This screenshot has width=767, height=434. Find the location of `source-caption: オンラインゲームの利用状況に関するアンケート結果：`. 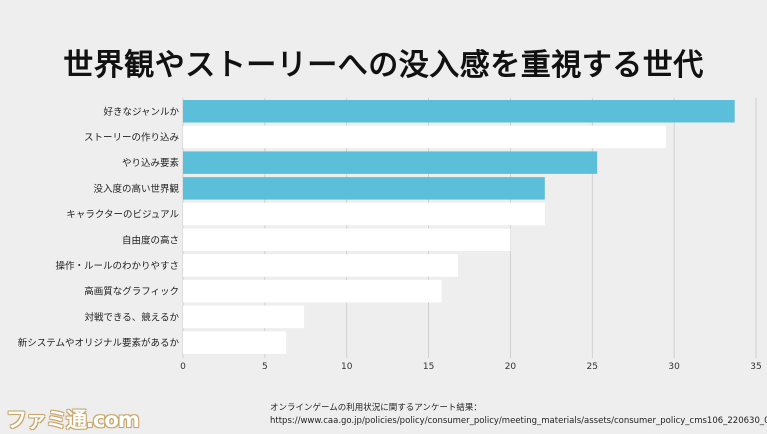

source-caption: オンラインゲームの利用状況に関するアンケート結果： is located at coordinates (376, 408).